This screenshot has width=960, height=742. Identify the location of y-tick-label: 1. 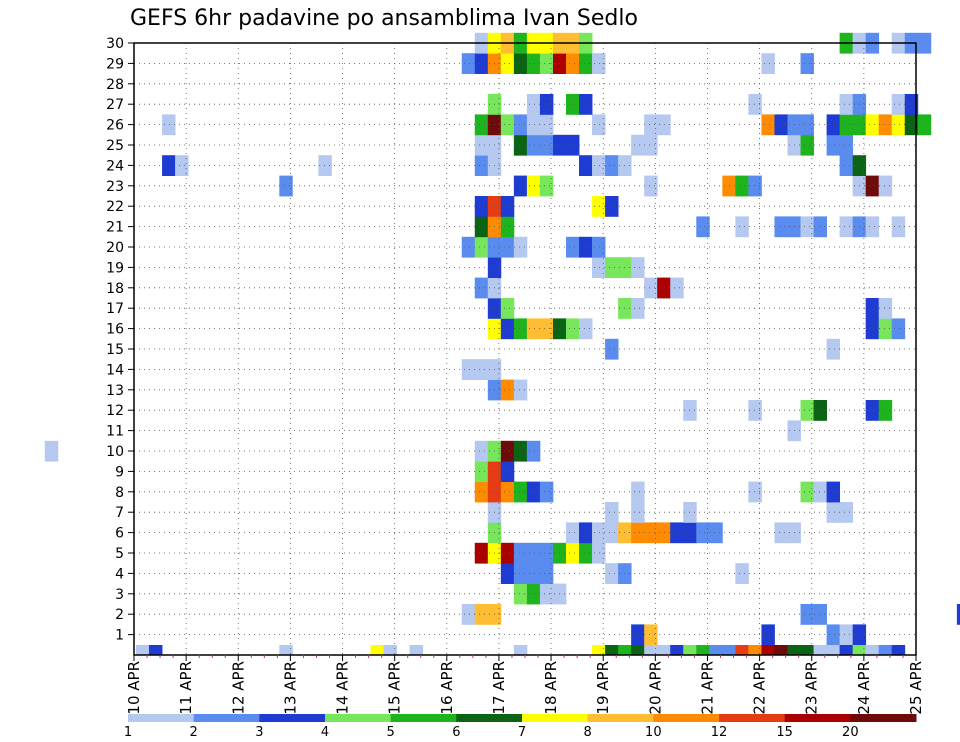
(119, 636).